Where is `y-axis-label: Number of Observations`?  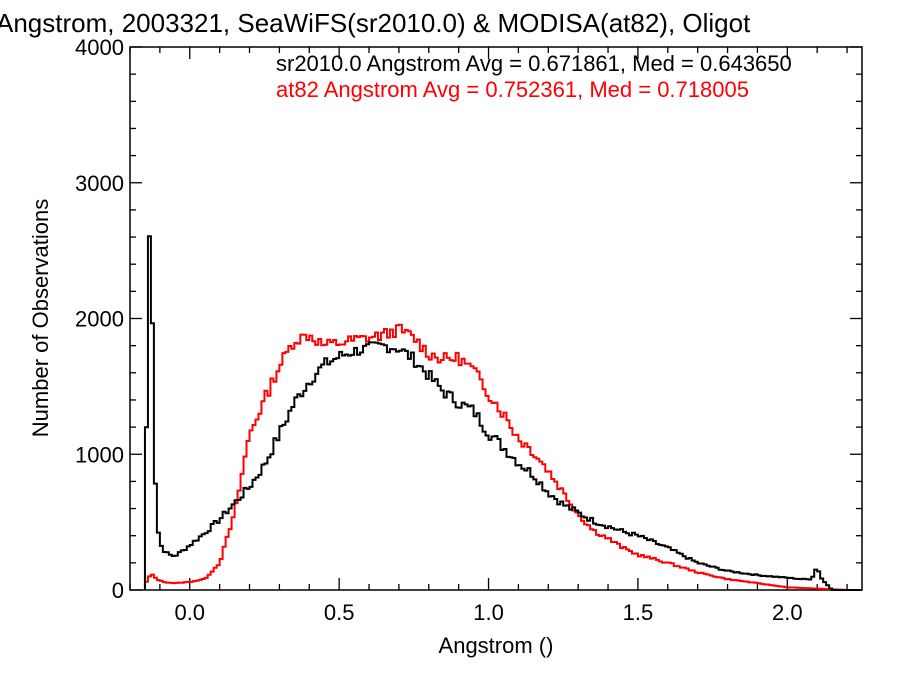
y-axis-label: Number of Observations is located at coordinates (40, 318).